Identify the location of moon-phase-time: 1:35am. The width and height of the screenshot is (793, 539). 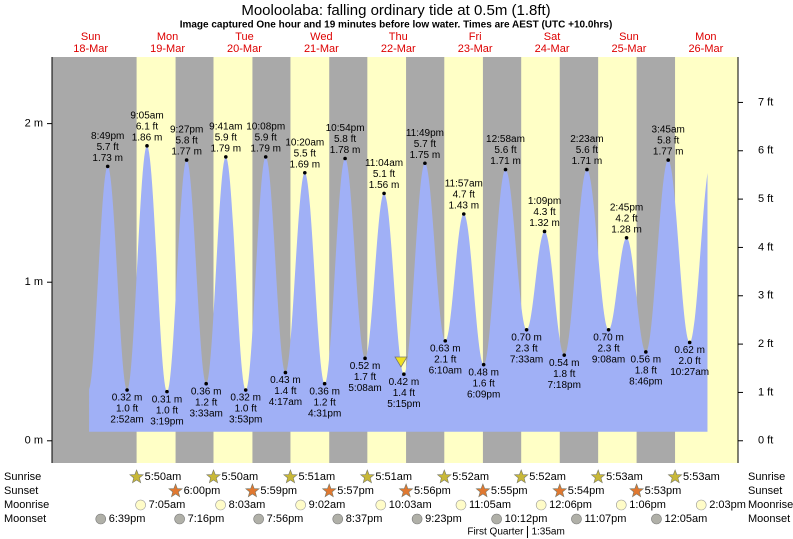
(547, 532).